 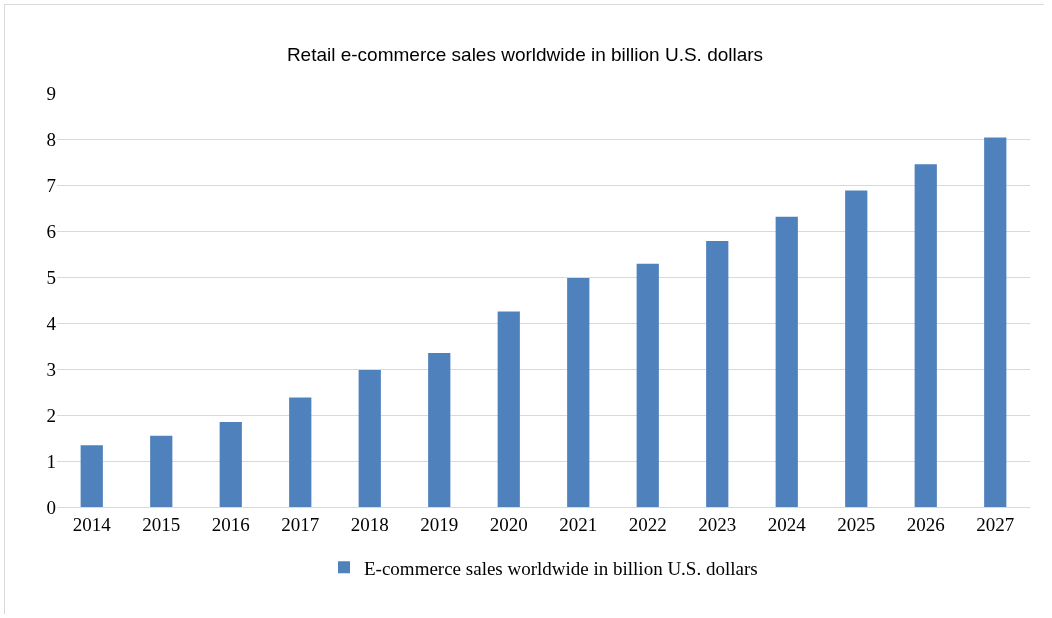 What do you see at coordinates (51, 93) in the screenshot?
I see `y-tick-label: 9` at bounding box center [51, 93].